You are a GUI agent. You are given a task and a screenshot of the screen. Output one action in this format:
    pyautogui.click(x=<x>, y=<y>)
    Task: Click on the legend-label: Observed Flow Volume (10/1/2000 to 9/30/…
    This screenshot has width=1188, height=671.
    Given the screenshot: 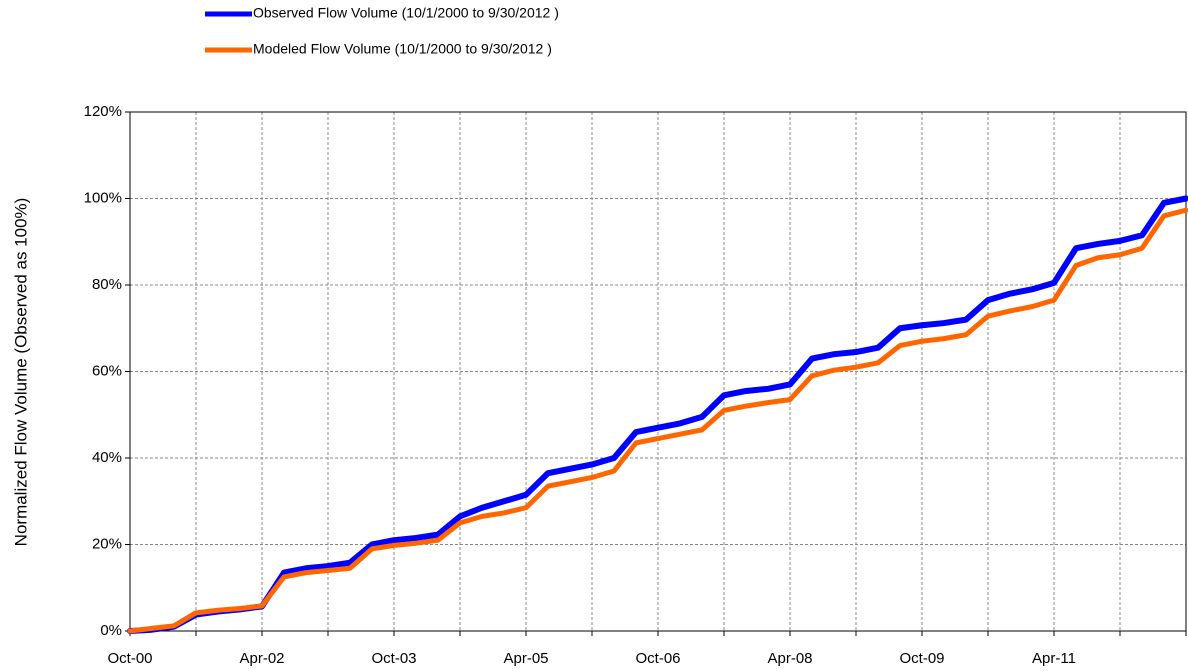 What is the action you would take?
    pyautogui.click(x=406, y=13)
    